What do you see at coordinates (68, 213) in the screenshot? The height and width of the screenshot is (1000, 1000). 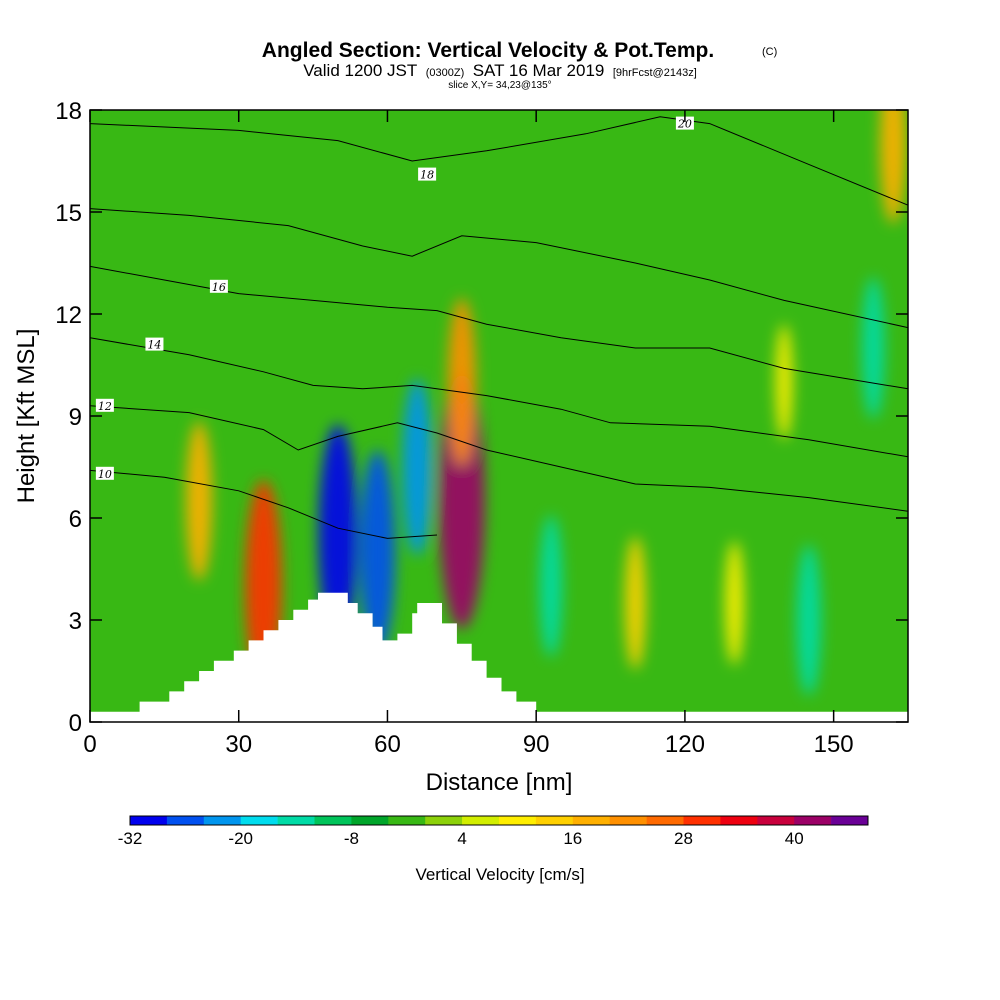 I see `y-tick-label-15: 15` at bounding box center [68, 213].